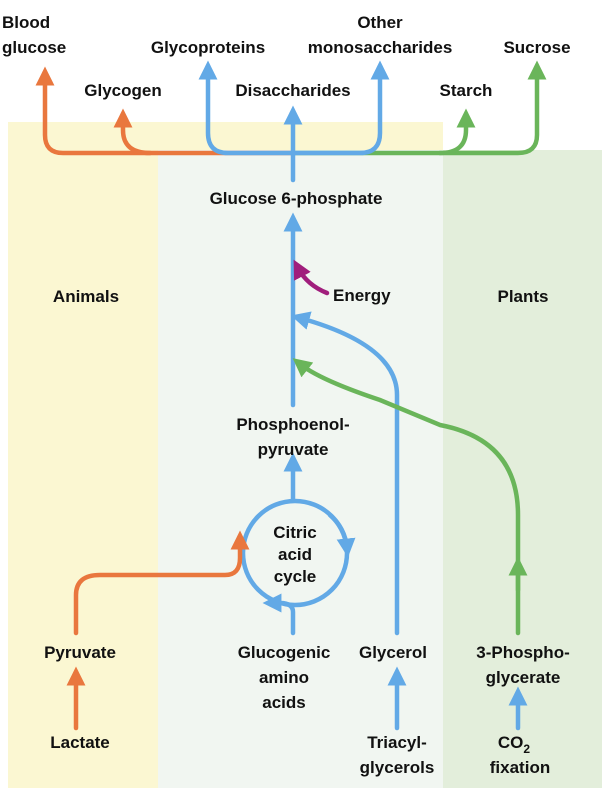 Image resolution: width=602 pixels, height=793 pixels. What do you see at coordinates (295, 554) in the screenshot?
I see `citric-acid-cycle-label-2: acid` at bounding box center [295, 554].